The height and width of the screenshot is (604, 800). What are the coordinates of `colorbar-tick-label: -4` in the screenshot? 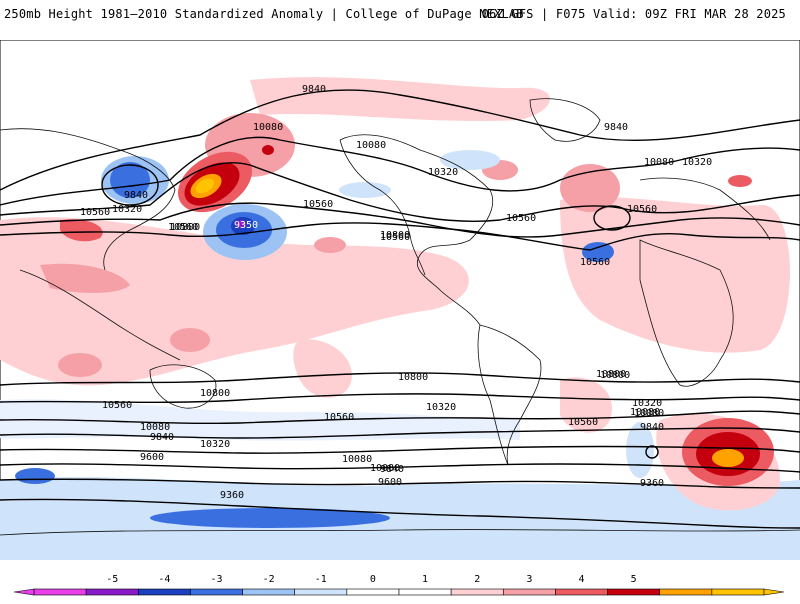 It's located at (164, 579).